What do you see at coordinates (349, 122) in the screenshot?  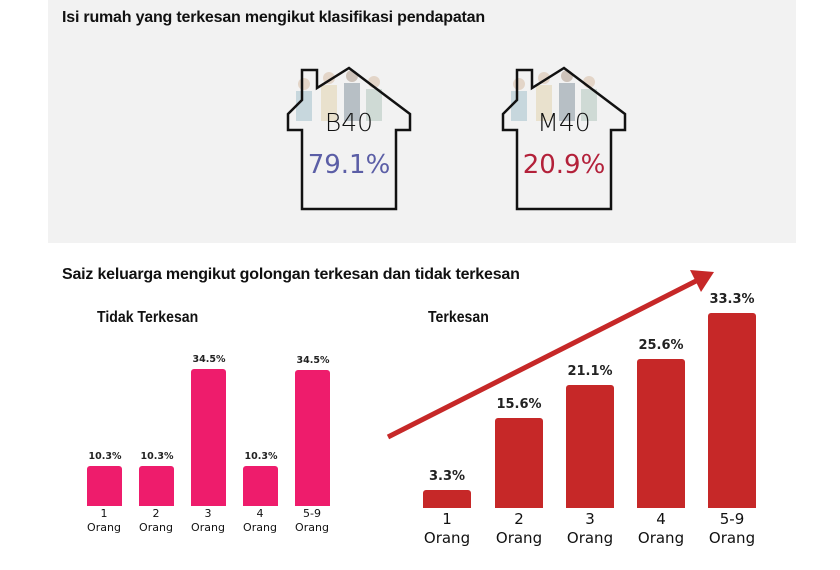 I see `house-label: B40` at bounding box center [349, 122].